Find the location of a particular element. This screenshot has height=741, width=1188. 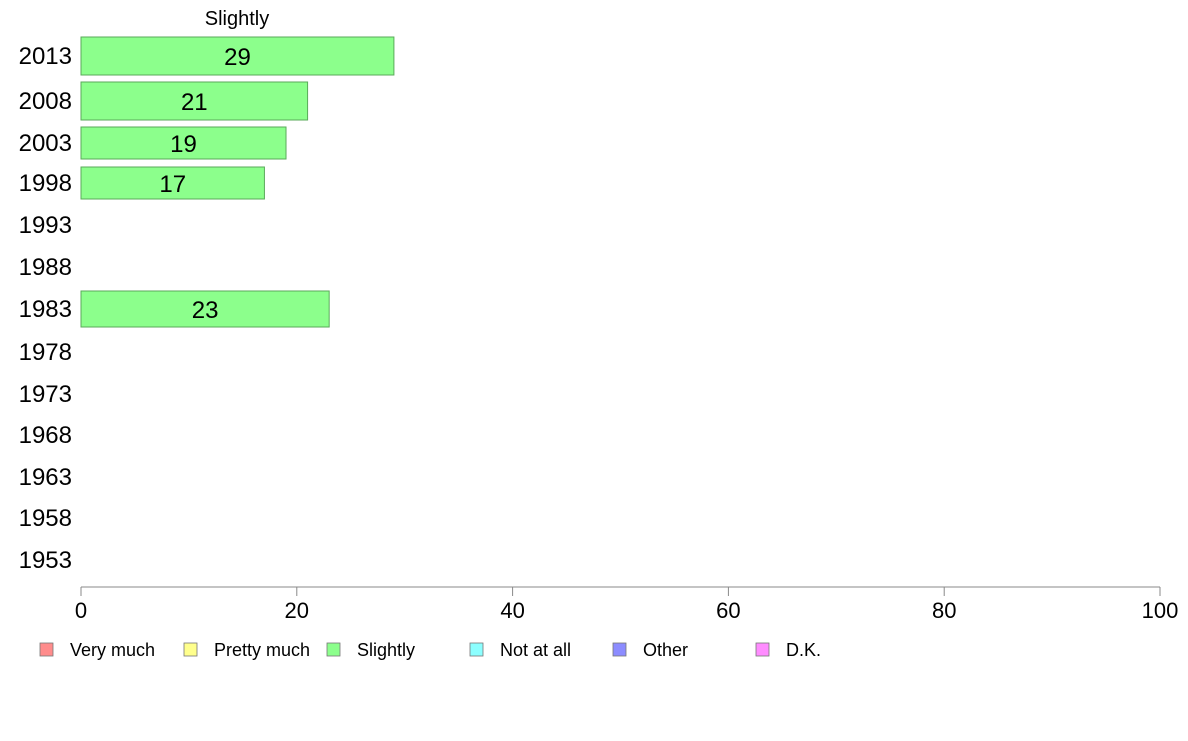

y-tick-label: 1958 is located at coordinates (45, 518).